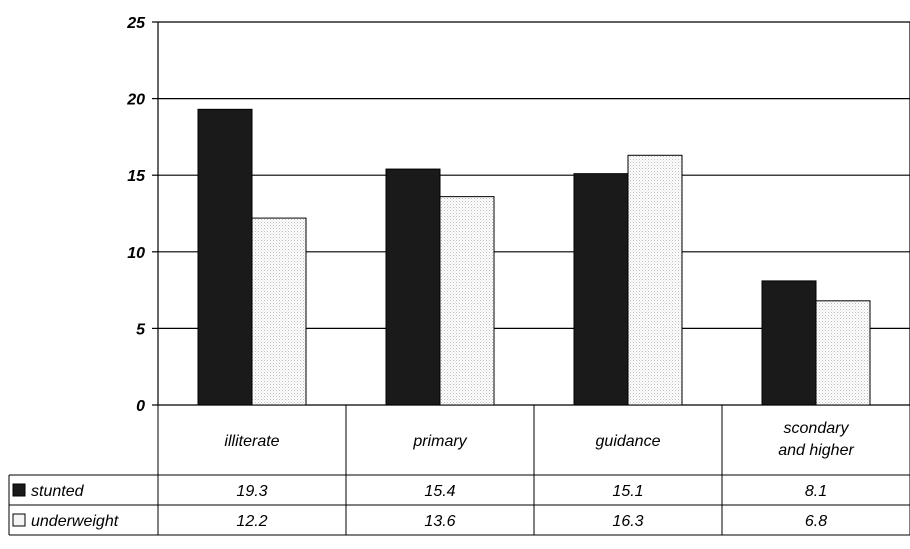  What do you see at coordinates (19, 520) in the screenshot?
I see `legend-marker-underweight` at bounding box center [19, 520].